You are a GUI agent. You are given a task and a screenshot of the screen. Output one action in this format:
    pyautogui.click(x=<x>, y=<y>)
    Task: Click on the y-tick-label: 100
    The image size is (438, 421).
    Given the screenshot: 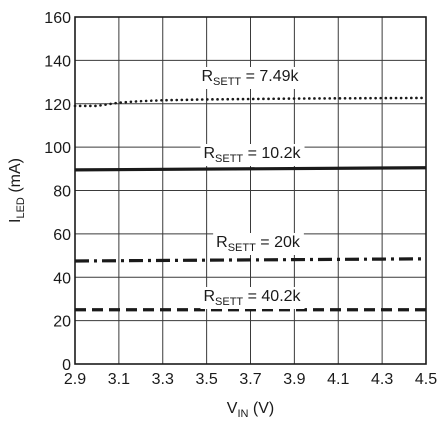 What is the action you would take?
    pyautogui.click(x=57, y=148)
    